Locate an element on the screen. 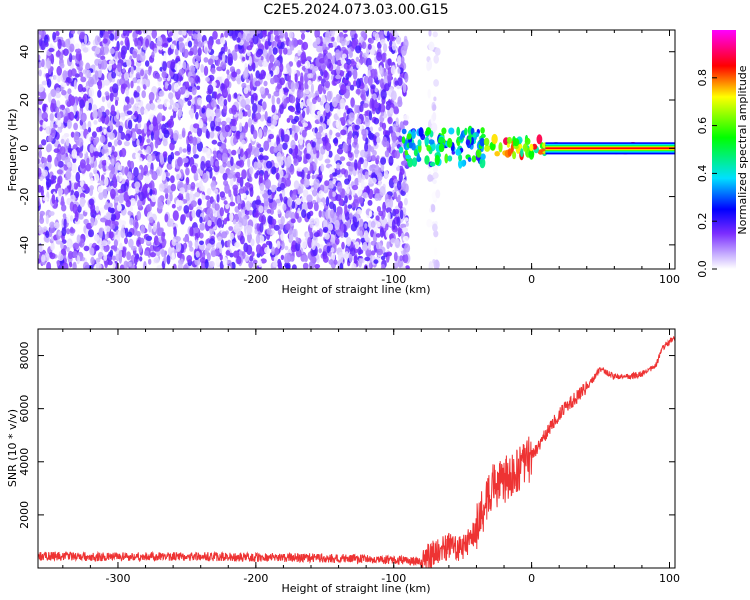  figure-title: C2E5.2024.073.03.00.G15 is located at coordinates (355, 10).